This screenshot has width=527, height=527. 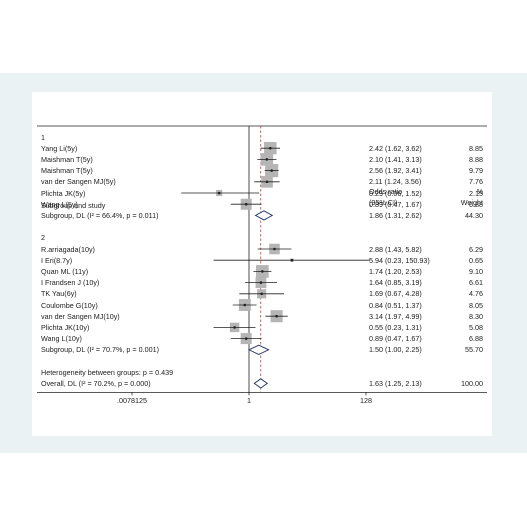 What do you see at coordinates (68, 249) in the screenshot?
I see `study-name: R.arriagada(10y)` at bounding box center [68, 249].